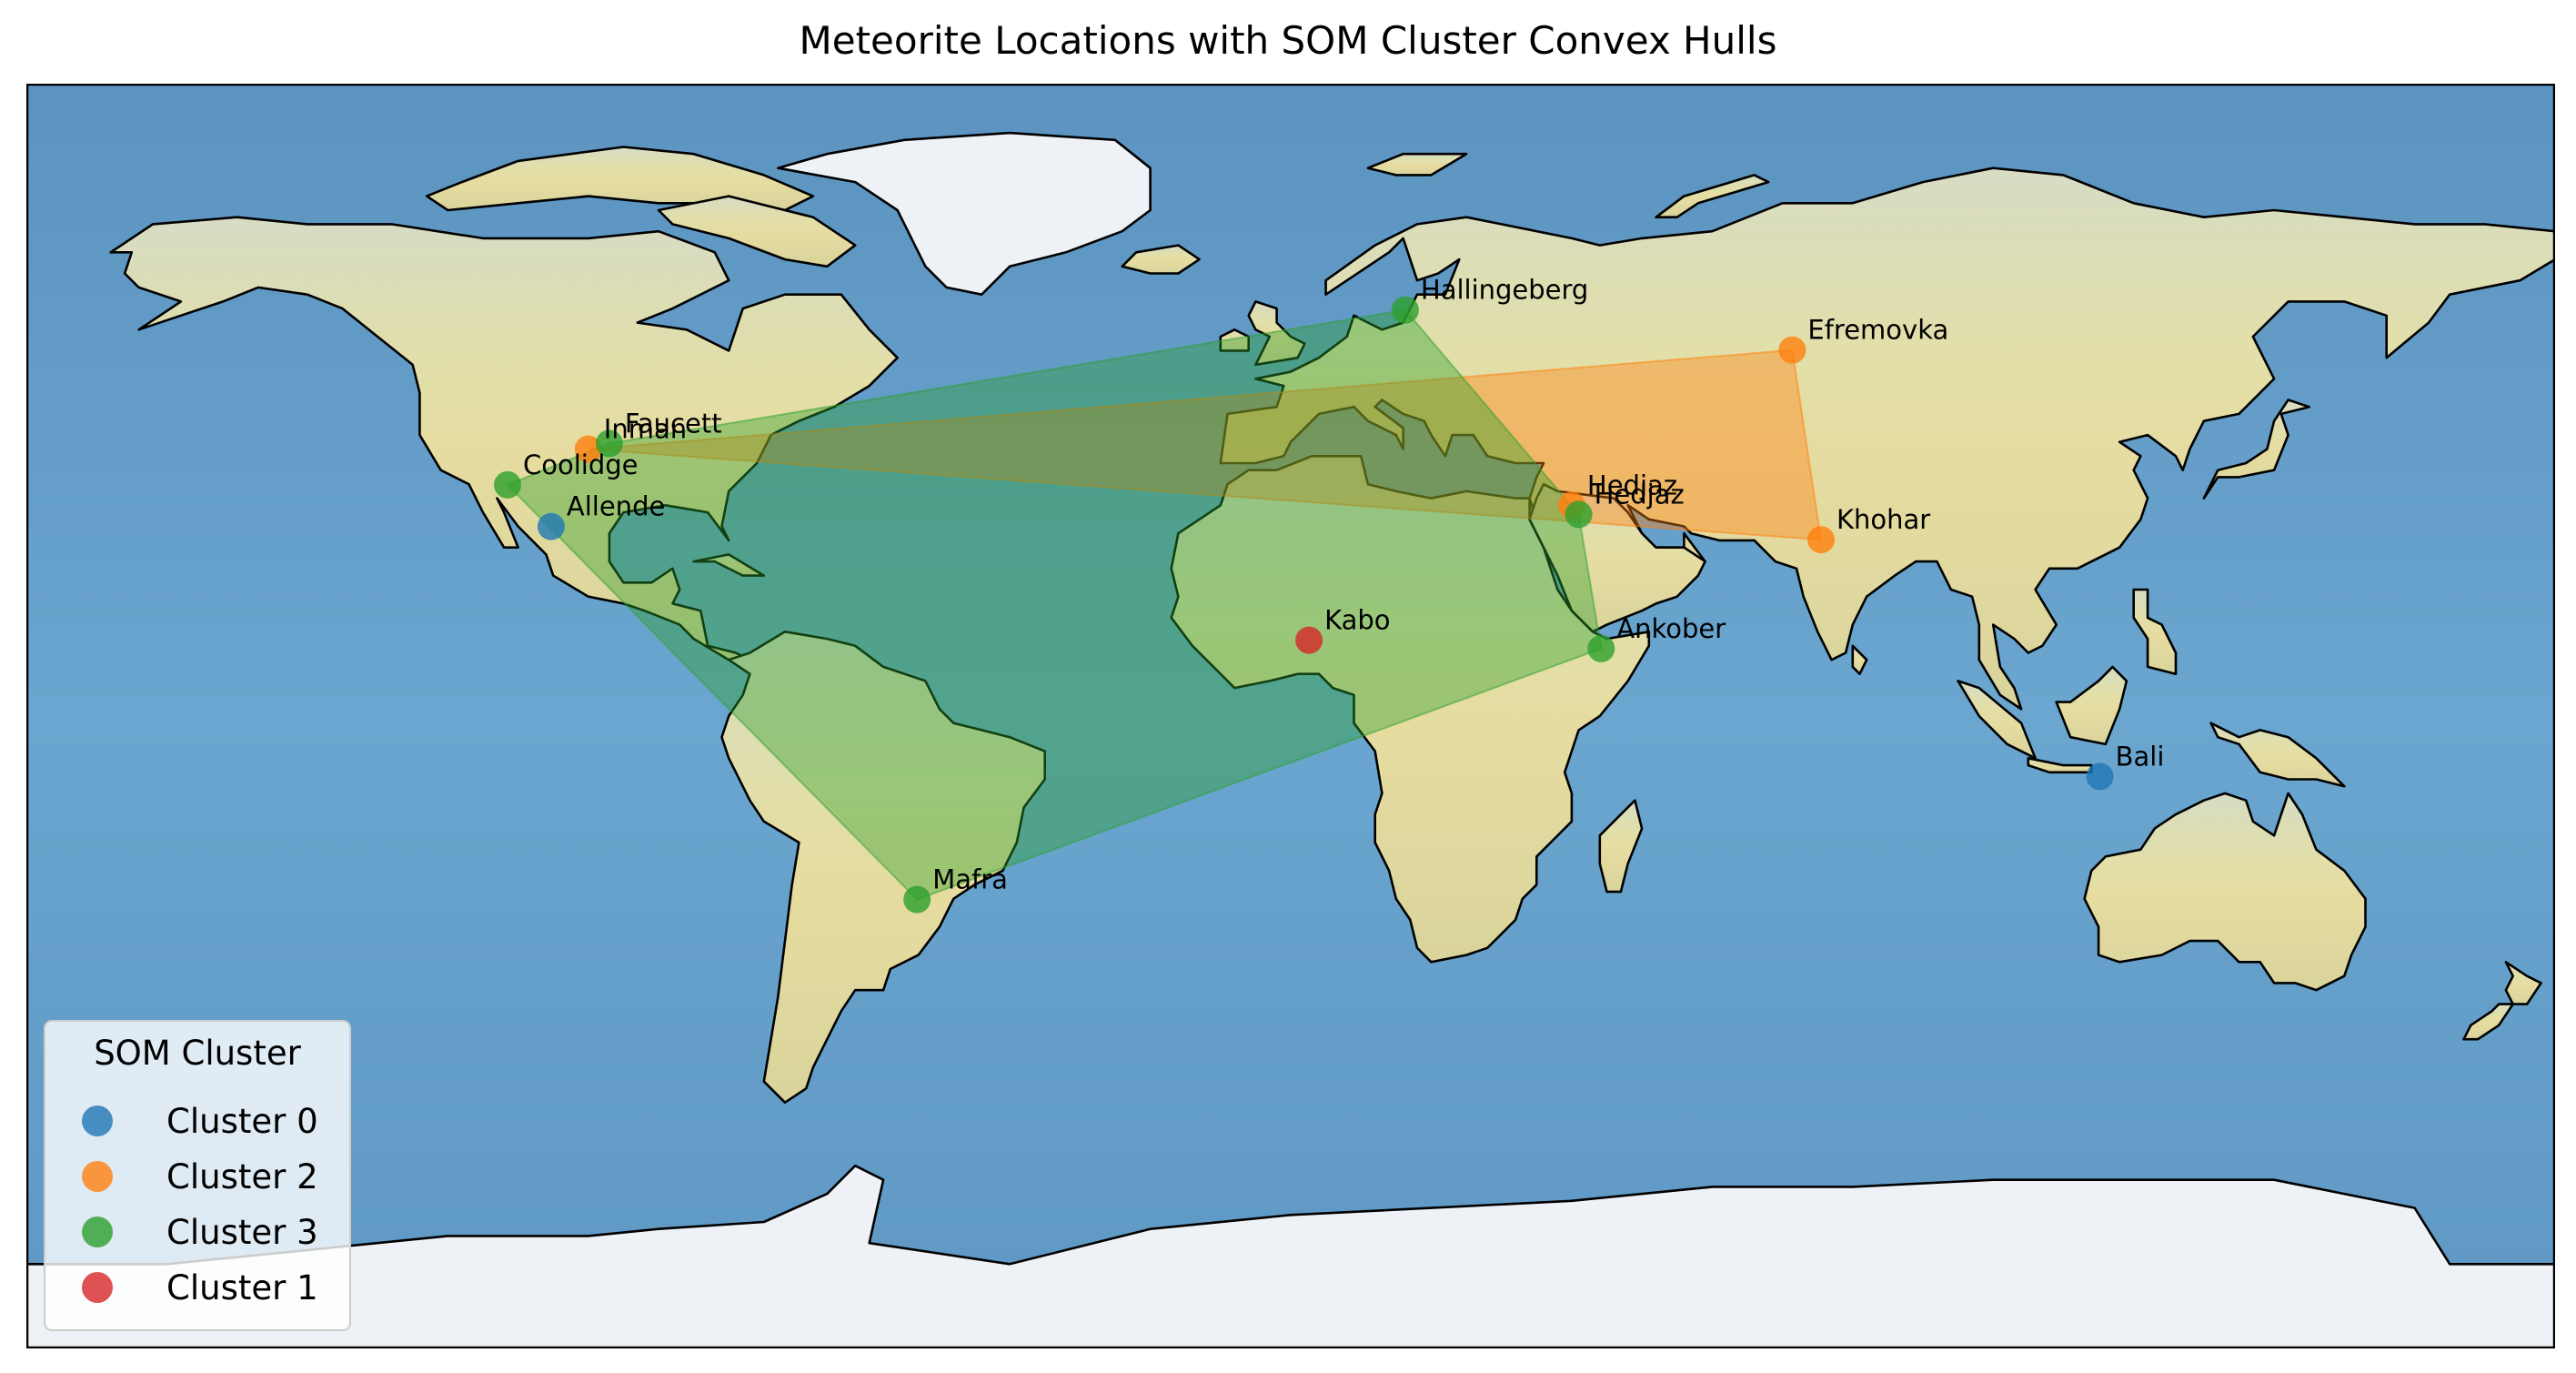 Image resolution: width=2576 pixels, height=1373 pixels. What do you see at coordinates (1357, 620) in the screenshot?
I see `meteorite-label: Kabo` at bounding box center [1357, 620].